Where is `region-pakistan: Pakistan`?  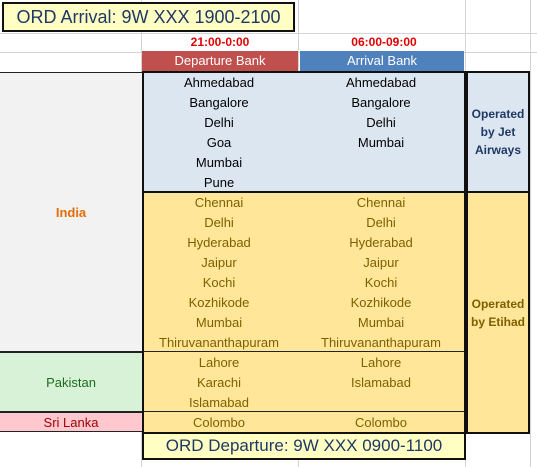
region-pakistan: Pakistan is located at coordinates (71, 382).